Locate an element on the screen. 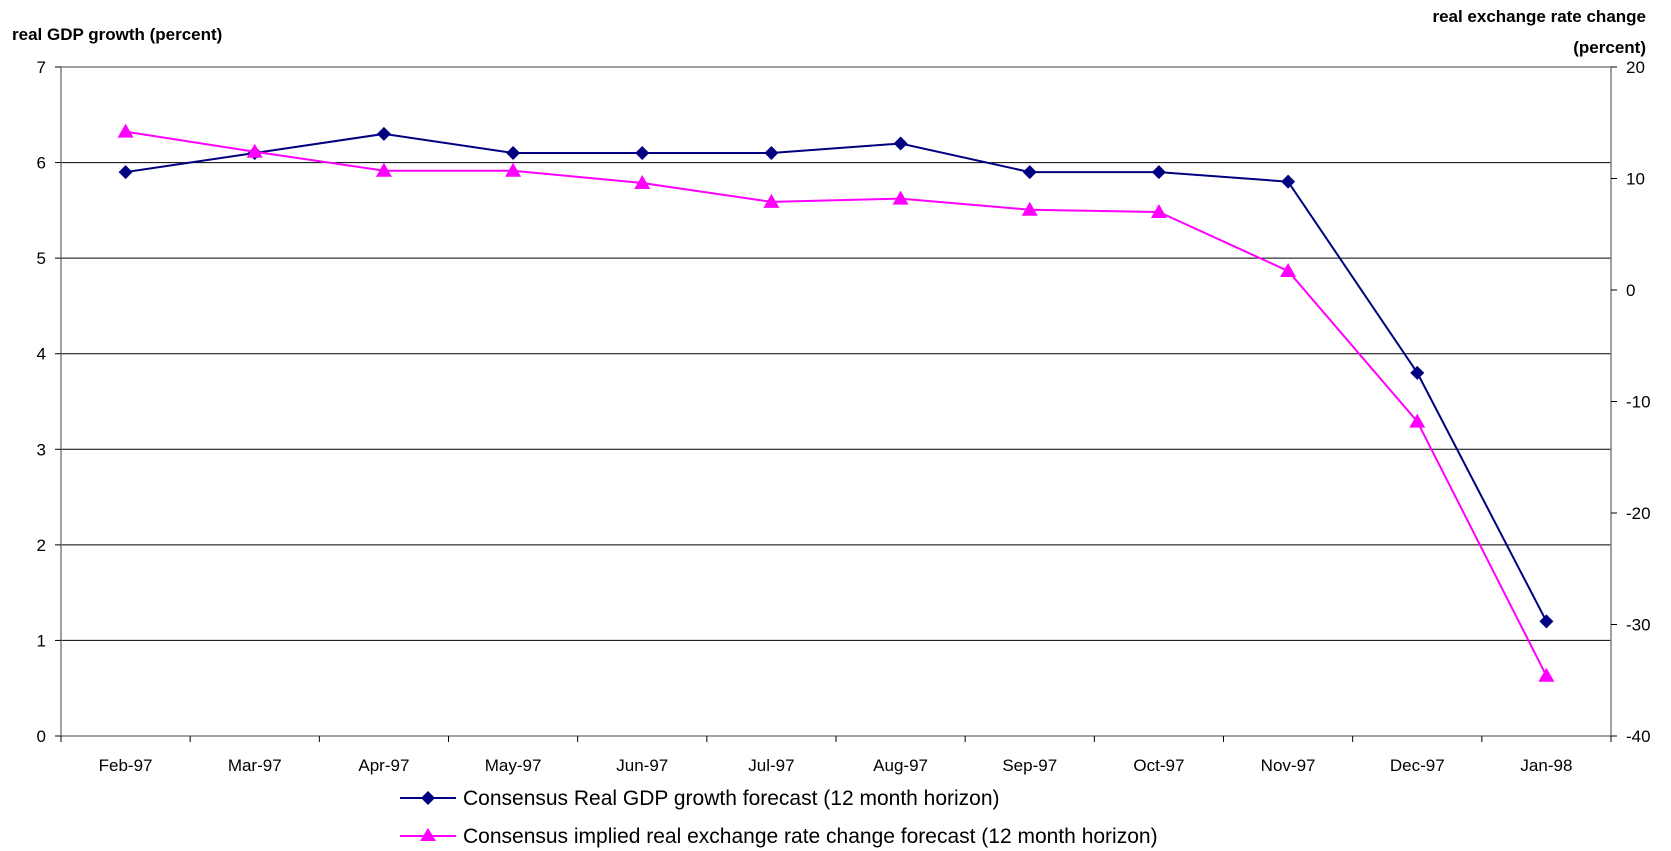 The height and width of the screenshot is (851, 1671). x-tick-label: Jun-97 is located at coordinates (642, 765).